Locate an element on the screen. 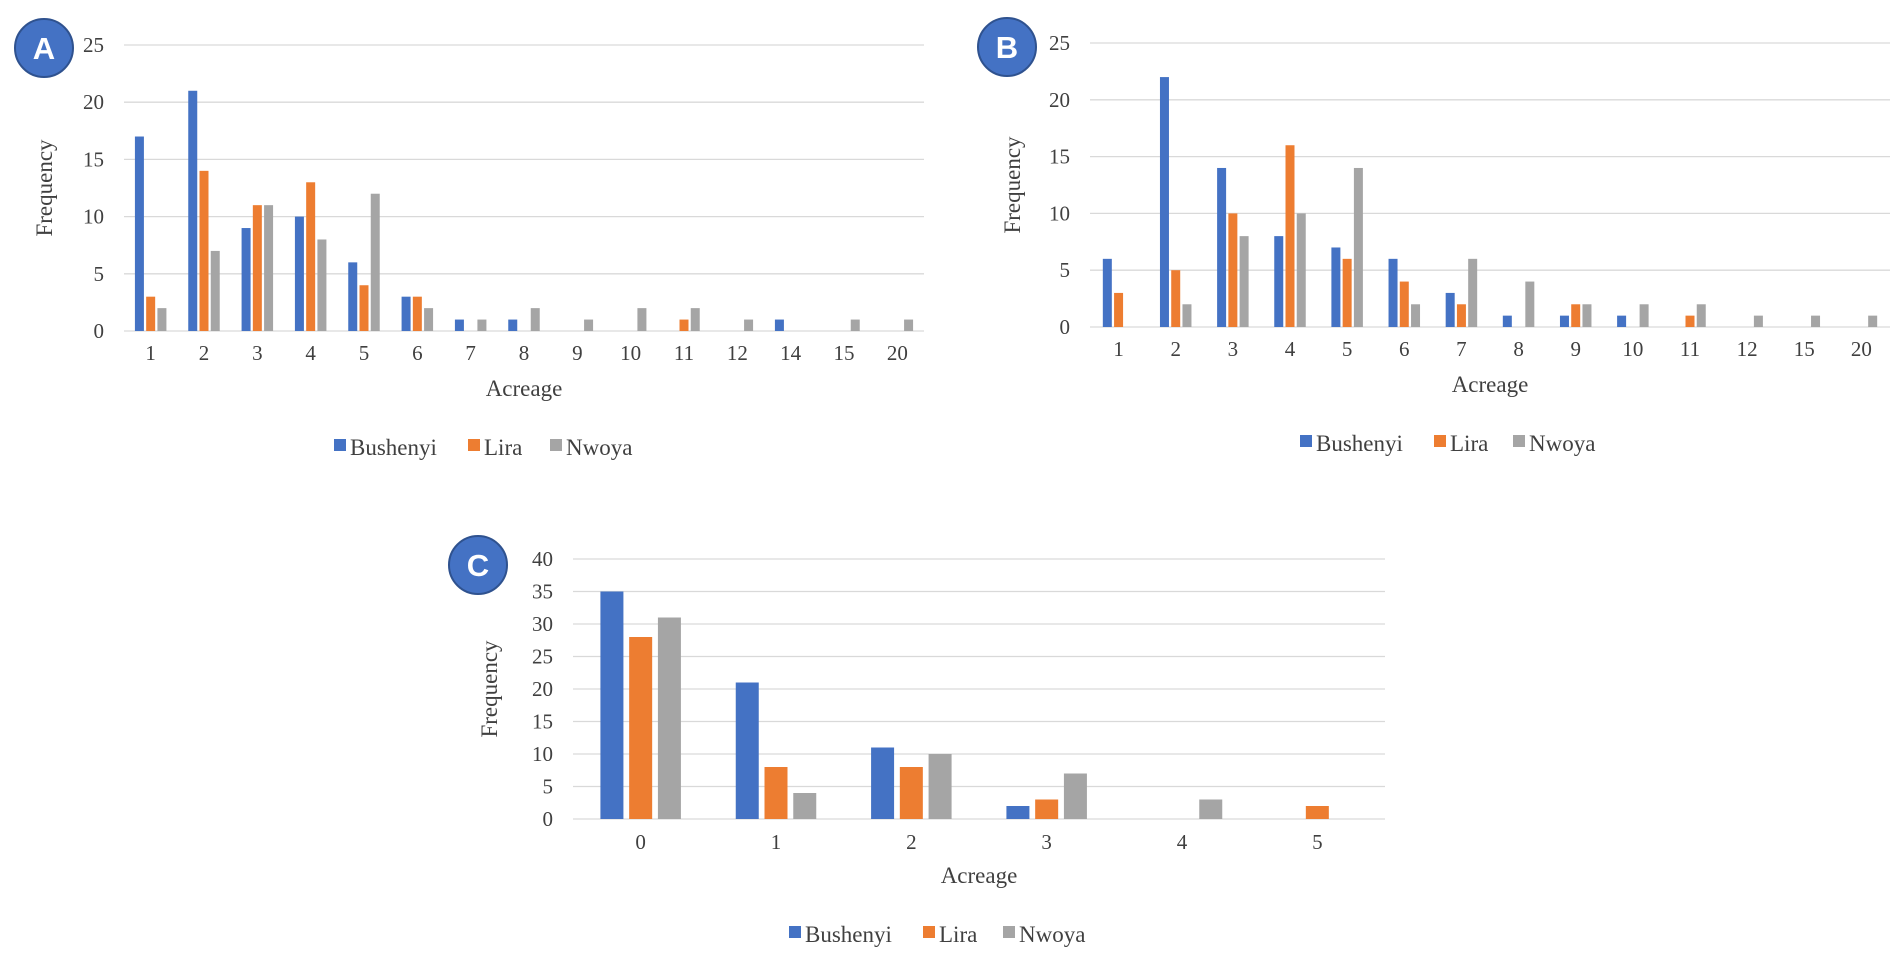 The image size is (1902, 965). panel-badge-letter: B is located at coordinates (1007, 47).